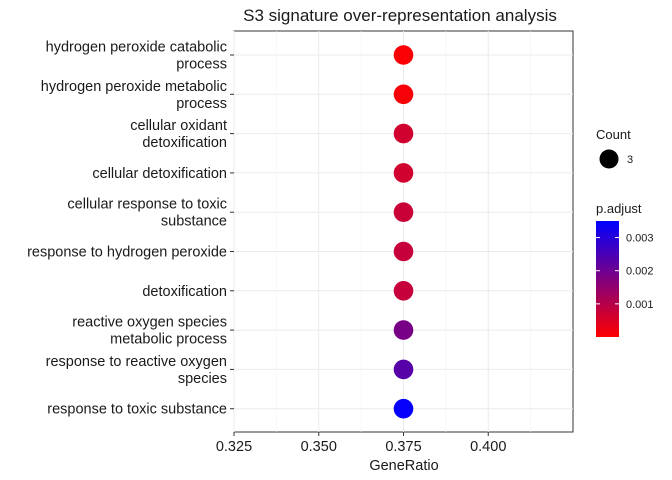 This screenshot has width=672, height=480. I want to click on y-tick-label: detoxification, so click(184, 292).